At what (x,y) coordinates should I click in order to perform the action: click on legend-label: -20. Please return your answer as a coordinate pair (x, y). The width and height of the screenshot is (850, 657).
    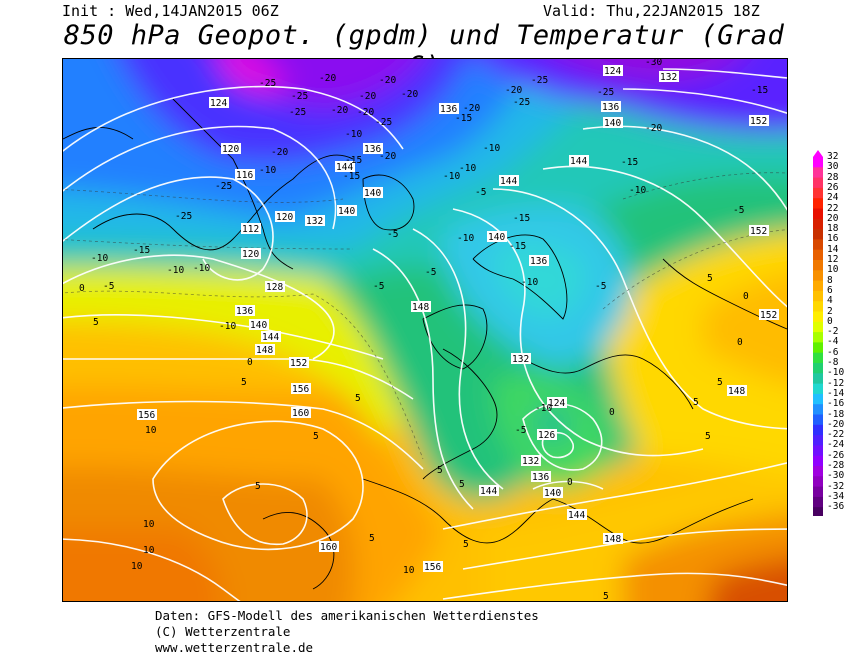
    Looking at the image, I should click on (836, 424).